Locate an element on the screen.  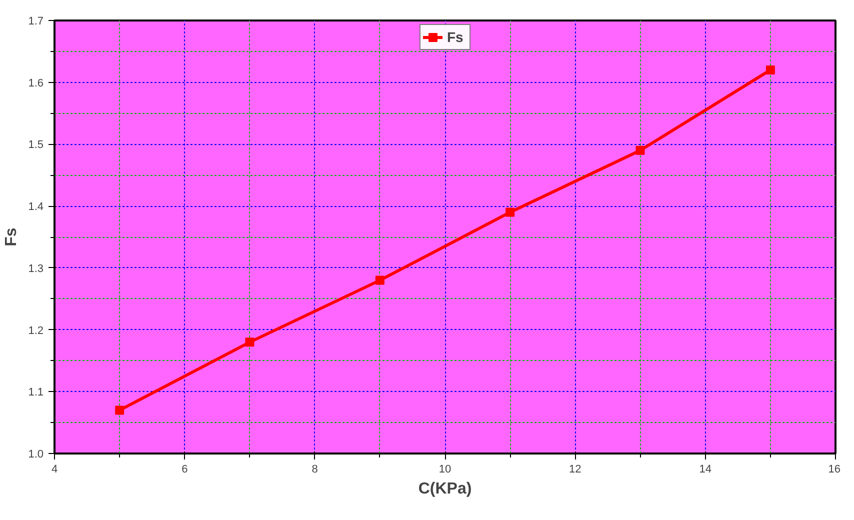
x-axis-title: C(KPa) is located at coordinates (445, 489).